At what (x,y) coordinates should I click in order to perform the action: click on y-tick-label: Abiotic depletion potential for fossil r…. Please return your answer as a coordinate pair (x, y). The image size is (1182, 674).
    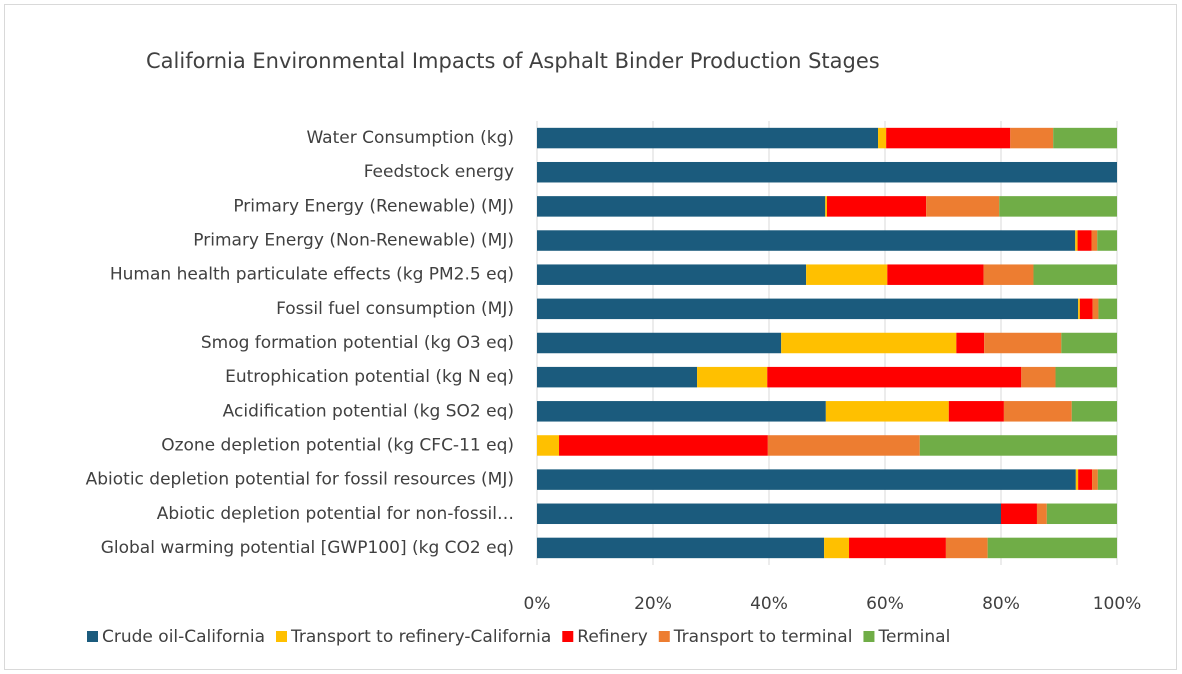
    Looking at the image, I should click on (300, 480).